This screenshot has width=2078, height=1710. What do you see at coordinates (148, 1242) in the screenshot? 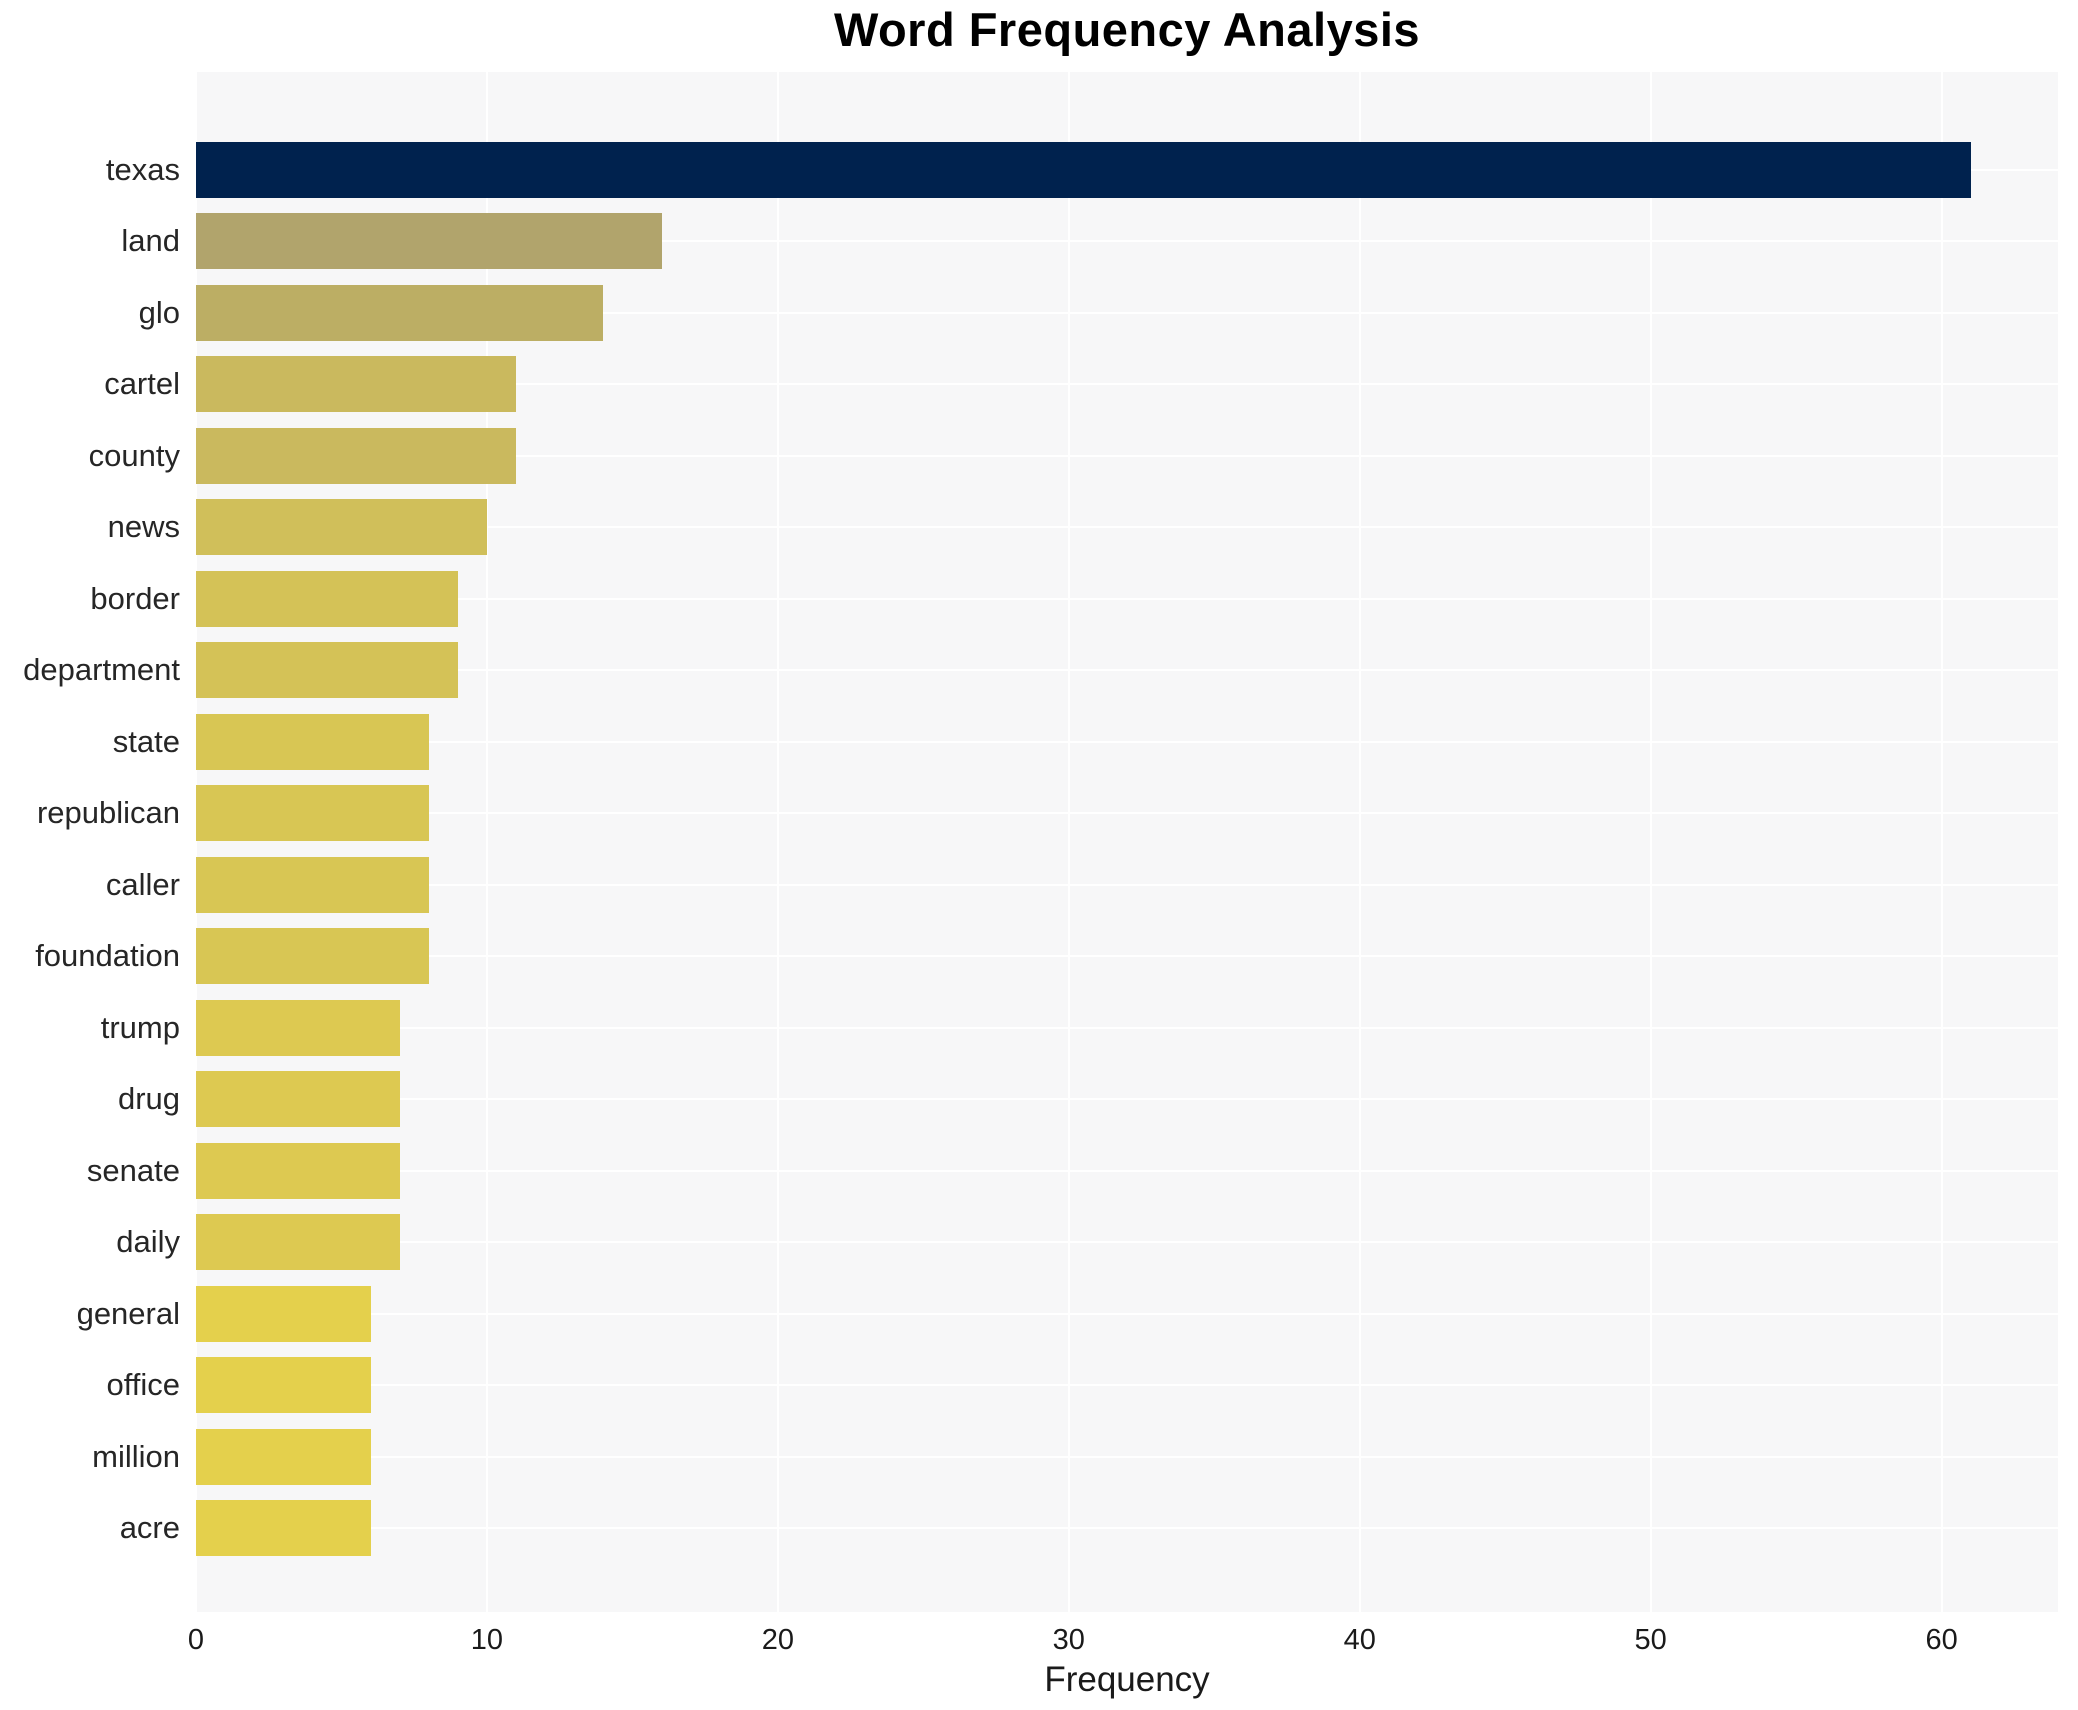
I see `category-label: daily` at bounding box center [148, 1242].